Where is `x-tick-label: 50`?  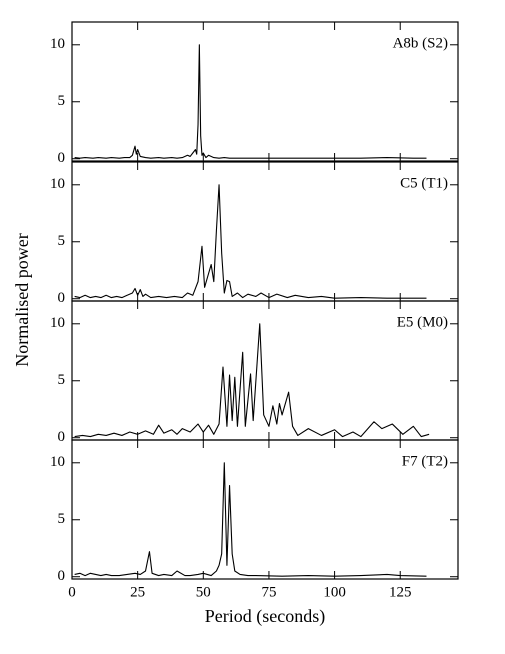 x-tick-label: 50 is located at coordinates (203, 592).